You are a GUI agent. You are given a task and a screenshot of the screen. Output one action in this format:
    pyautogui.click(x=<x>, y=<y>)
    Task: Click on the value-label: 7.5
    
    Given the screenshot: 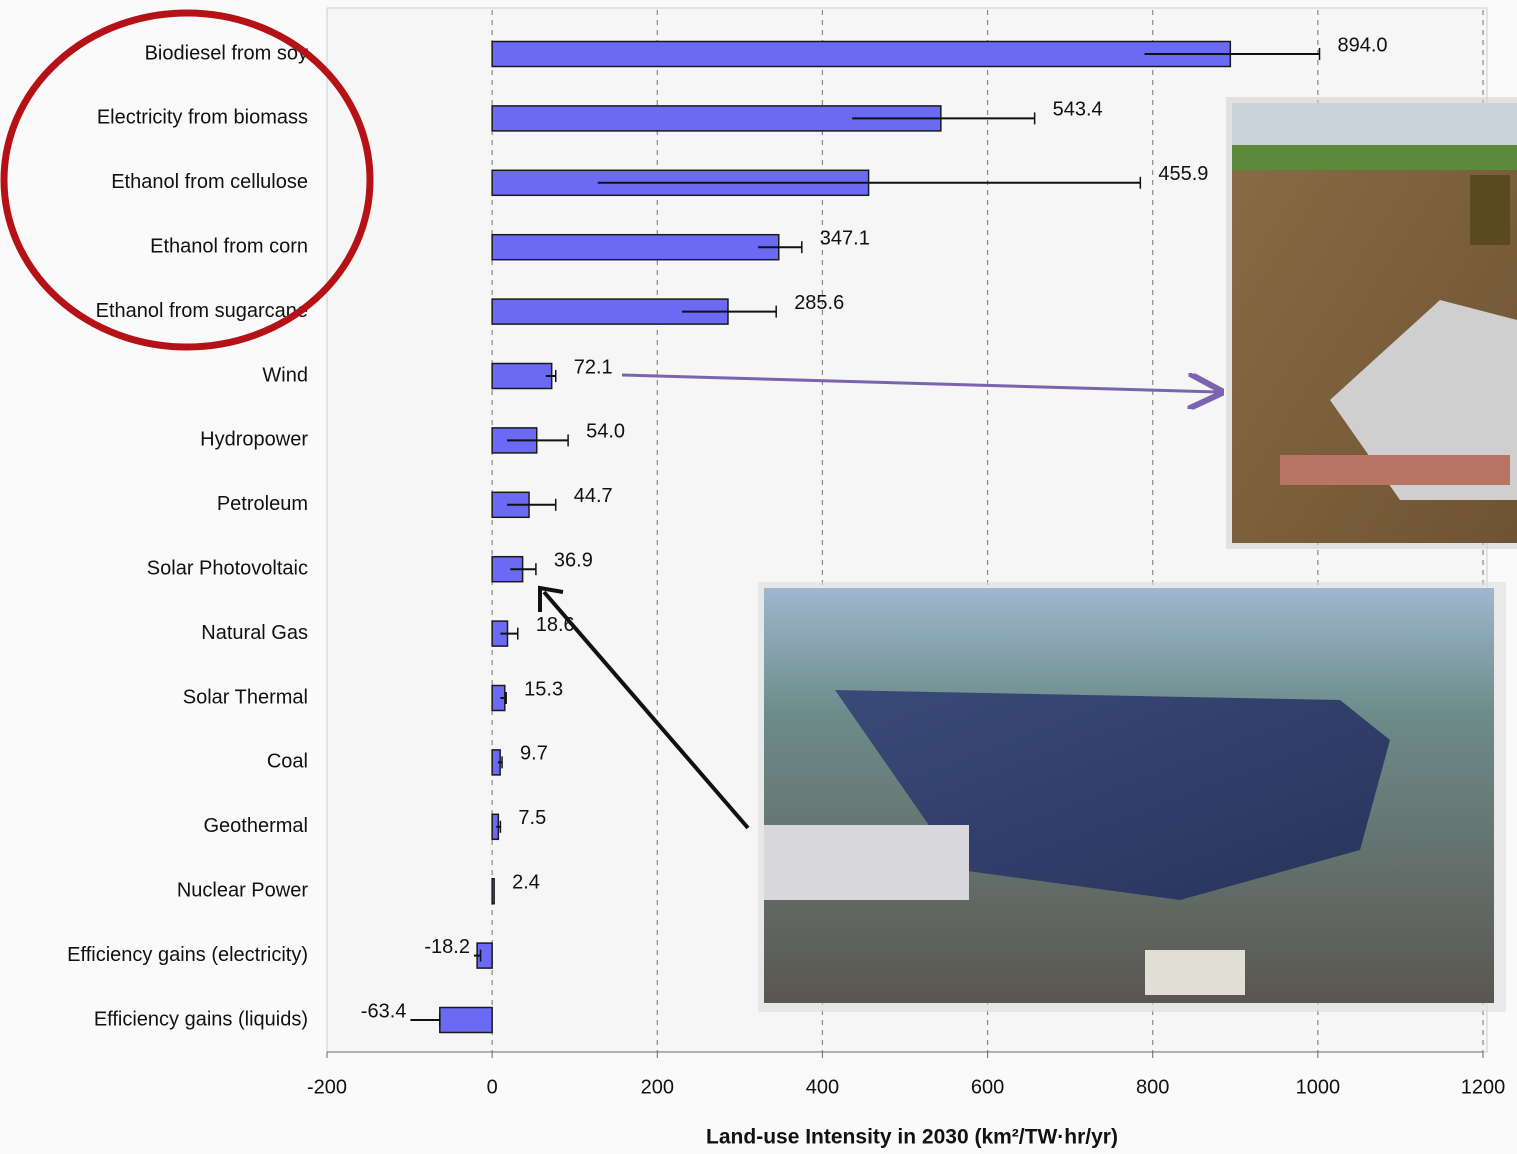 What is the action you would take?
    pyautogui.click(x=532, y=818)
    